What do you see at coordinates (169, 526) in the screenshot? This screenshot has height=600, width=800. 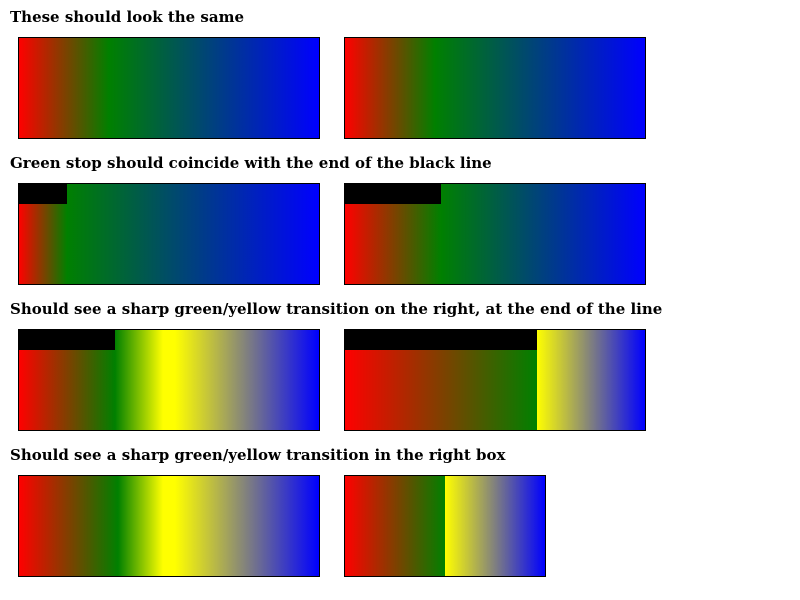 I see `gradient-box-row-4-left` at bounding box center [169, 526].